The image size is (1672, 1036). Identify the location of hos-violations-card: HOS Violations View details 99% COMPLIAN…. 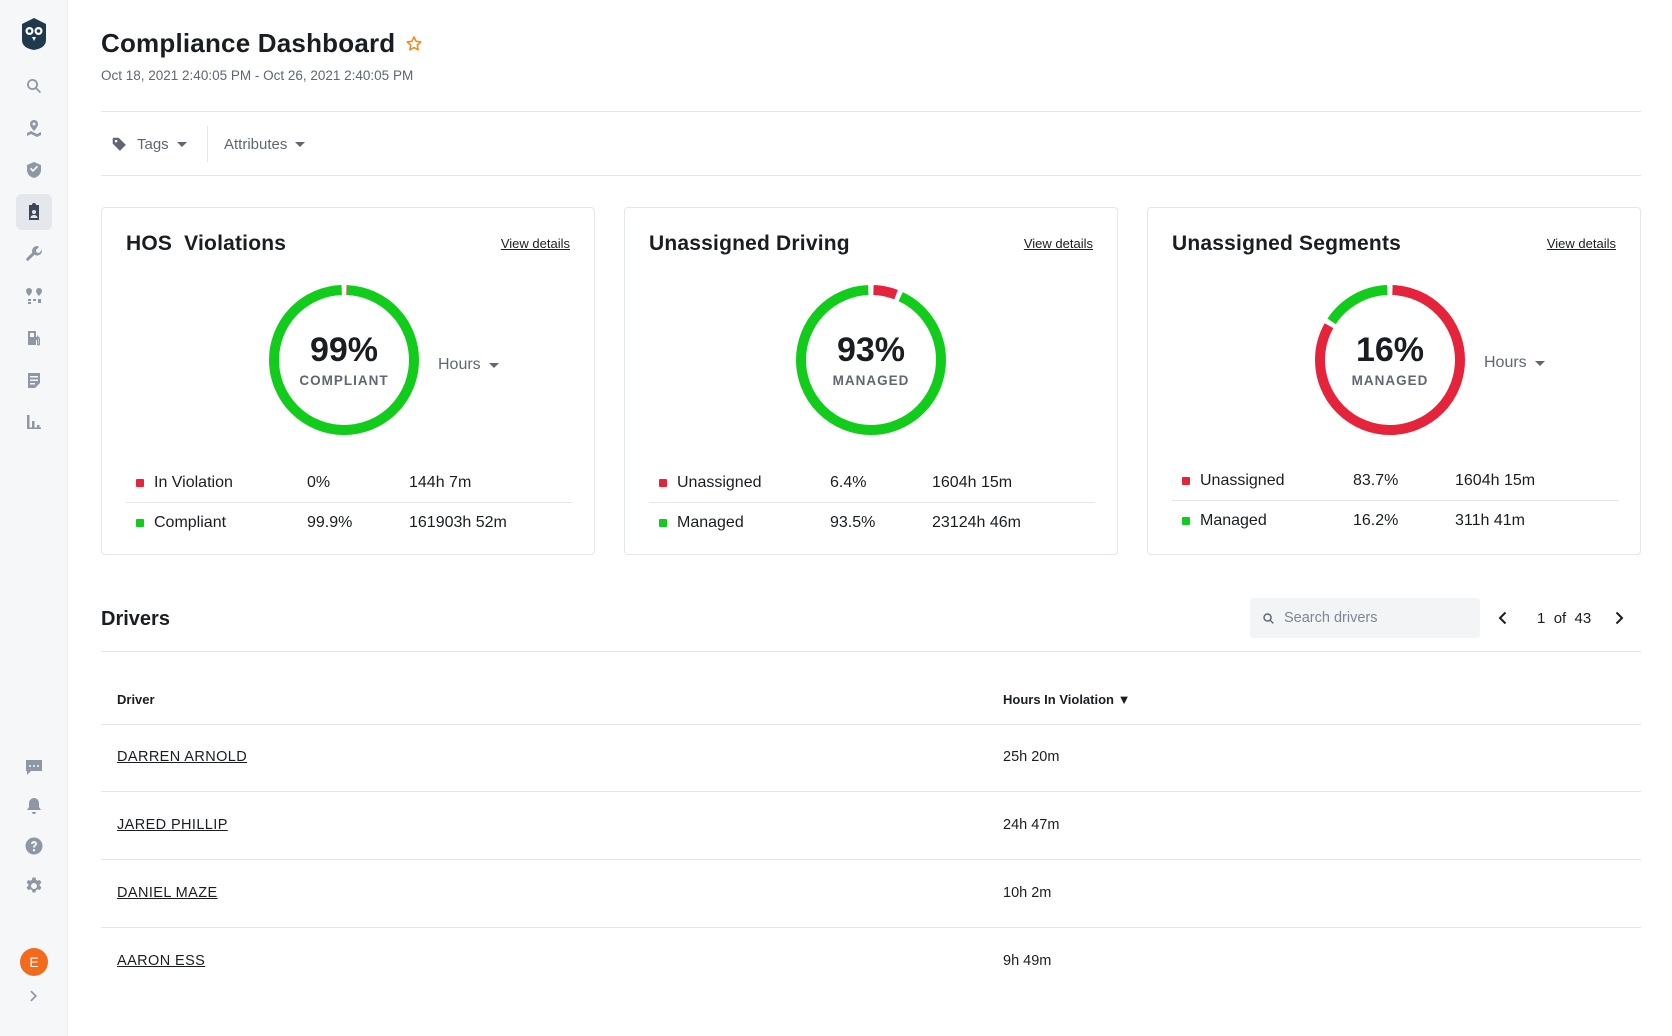
(348, 381).